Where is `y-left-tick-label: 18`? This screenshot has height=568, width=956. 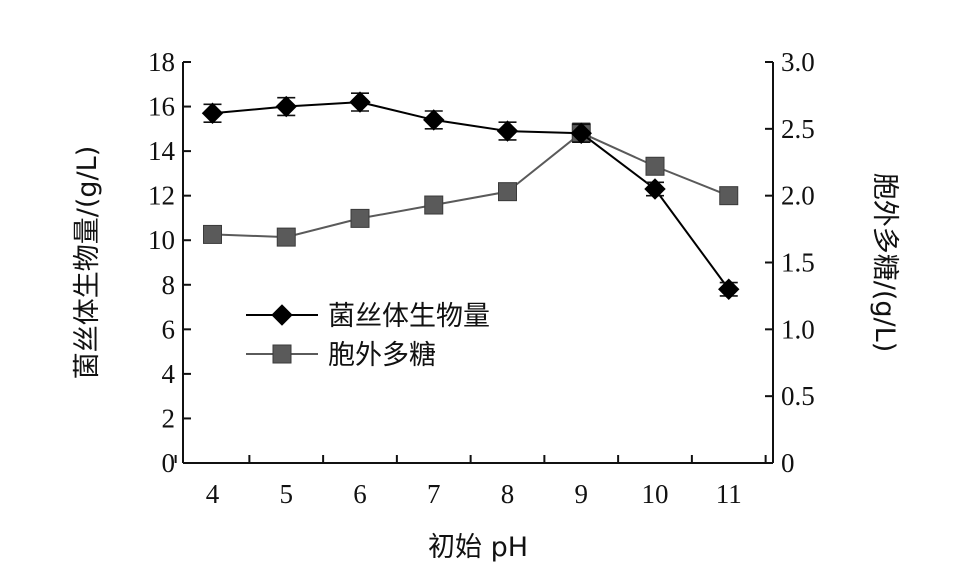 y-left-tick-label: 18 is located at coordinates (161, 62).